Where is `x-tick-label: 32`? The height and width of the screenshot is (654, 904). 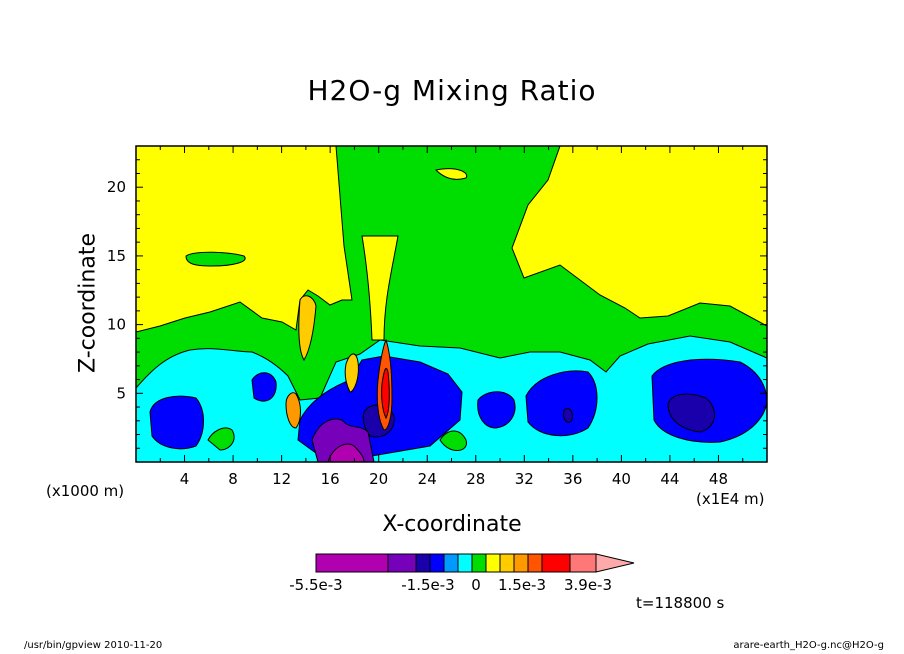
x-tick-label: 32 is located at coordinates (524, 479).